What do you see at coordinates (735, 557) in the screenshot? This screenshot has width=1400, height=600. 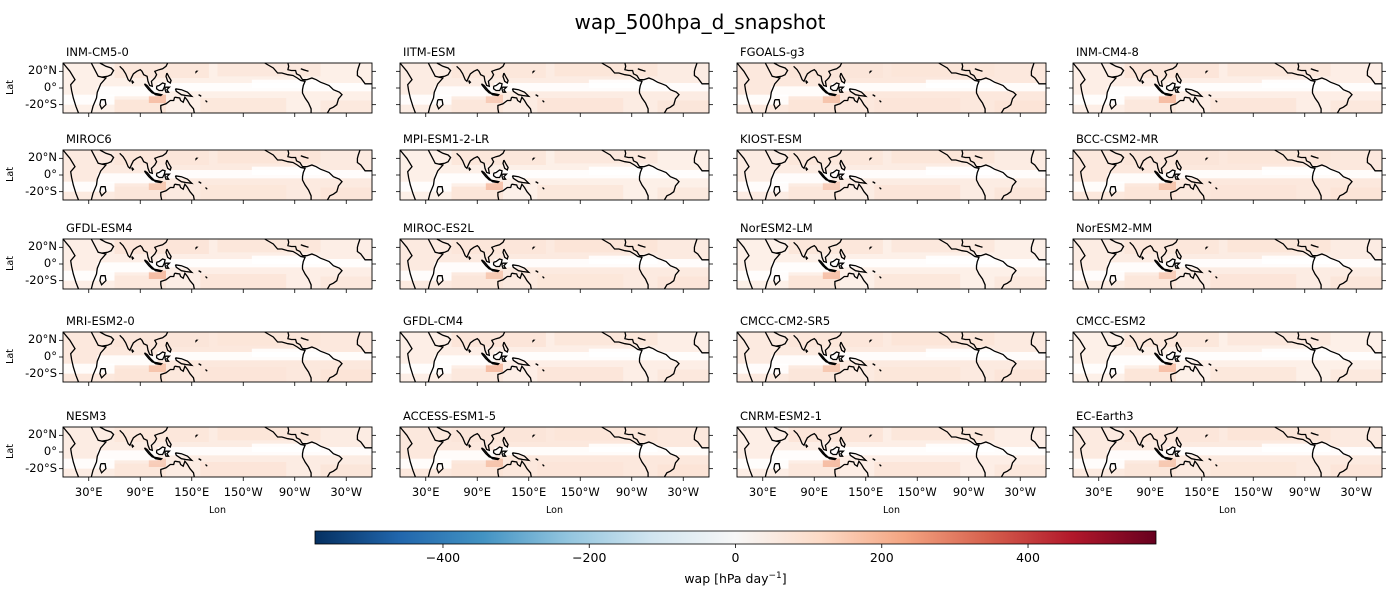 I see `colorbar-tick-label: 0` at bounding box center [735, 557].